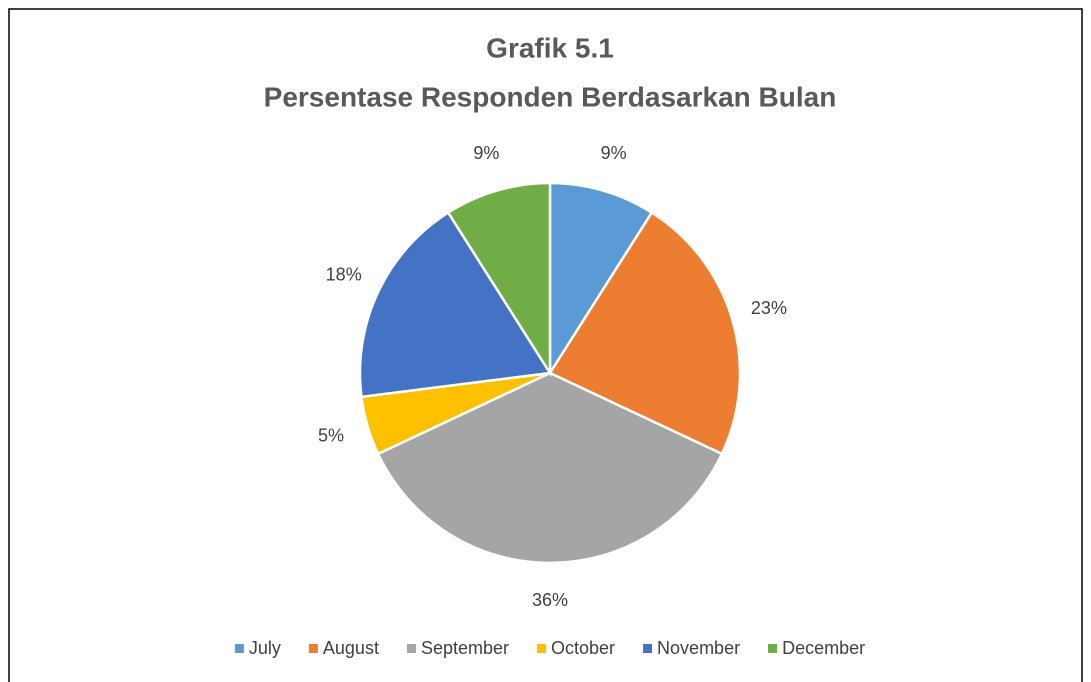  Describe the element at coordinates (465, 648) in the screenshot. I see `legend-label: September` at that location.